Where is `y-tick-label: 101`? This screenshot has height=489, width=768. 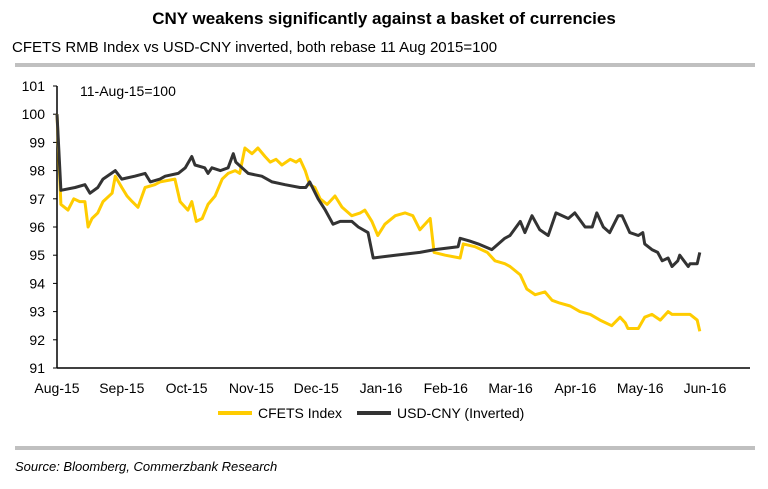 y-tick-label: 101 is located at coordinates (34, 86).